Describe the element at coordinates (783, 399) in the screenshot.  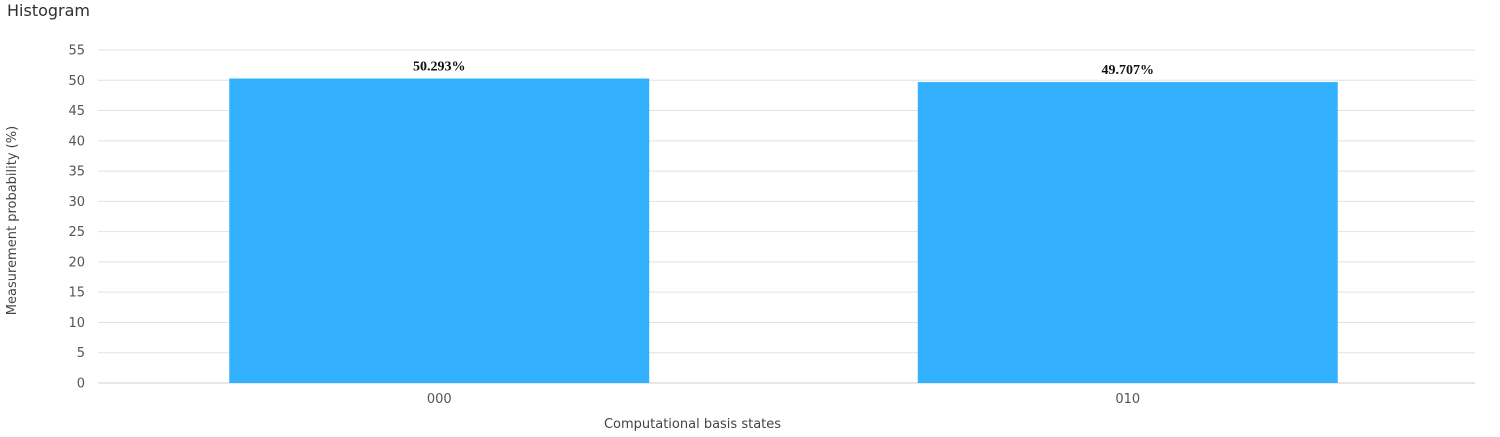
I see `x-tick-labels: 000 010` at that location.